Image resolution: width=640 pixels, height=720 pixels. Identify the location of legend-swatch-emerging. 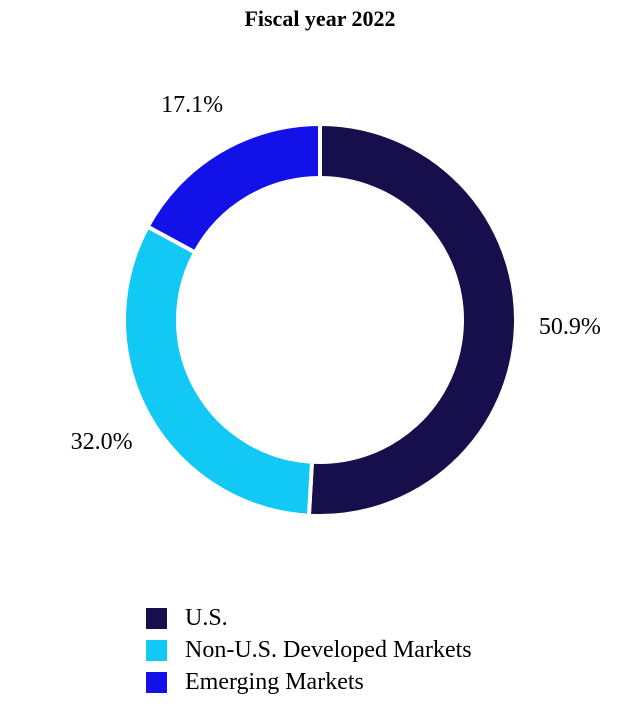
(156, 682).